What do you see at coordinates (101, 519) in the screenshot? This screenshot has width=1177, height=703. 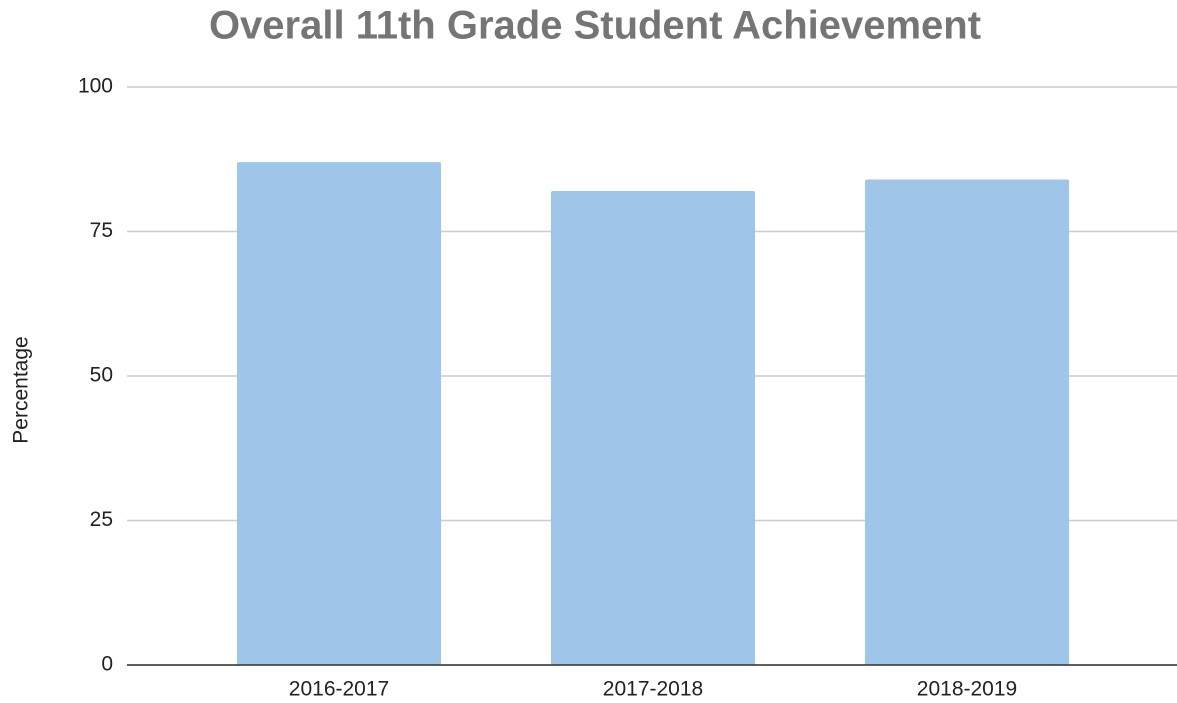 I see `y-tick-label: 25` at bounding box center [101, 519].